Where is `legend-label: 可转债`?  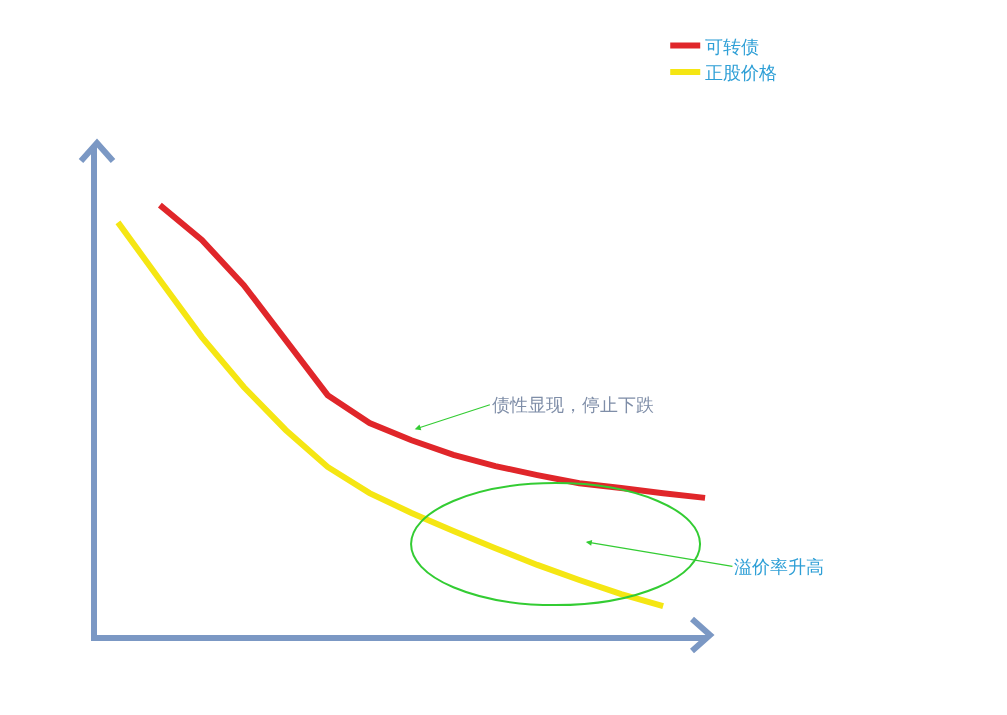
legend-label: 可转债 is located at coordinates (732, 46).